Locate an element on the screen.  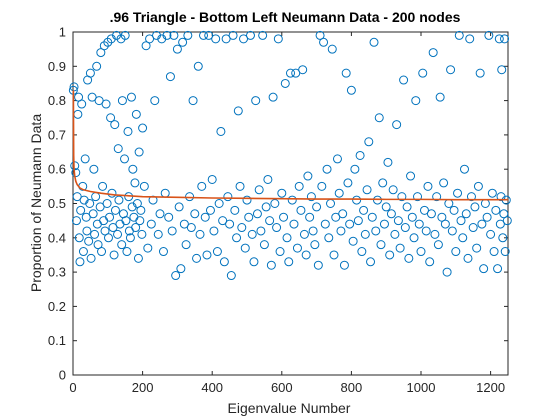
y-tick-label: 0.6 is located at coordinates (57, 169).